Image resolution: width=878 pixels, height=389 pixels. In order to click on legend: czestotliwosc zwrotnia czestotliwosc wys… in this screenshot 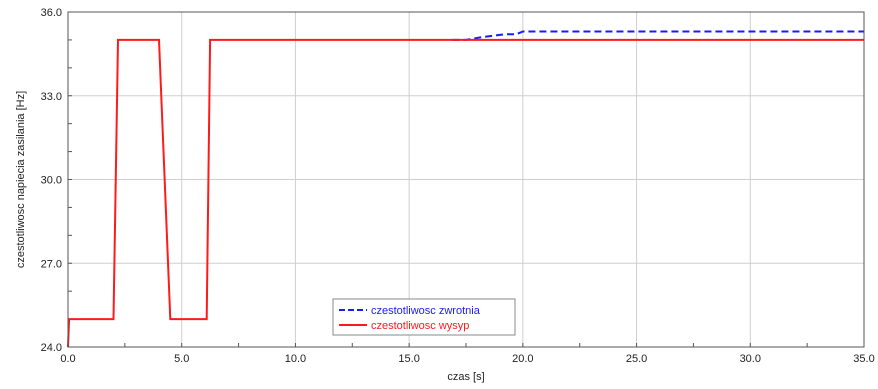, I will do `click(424, 317)`.